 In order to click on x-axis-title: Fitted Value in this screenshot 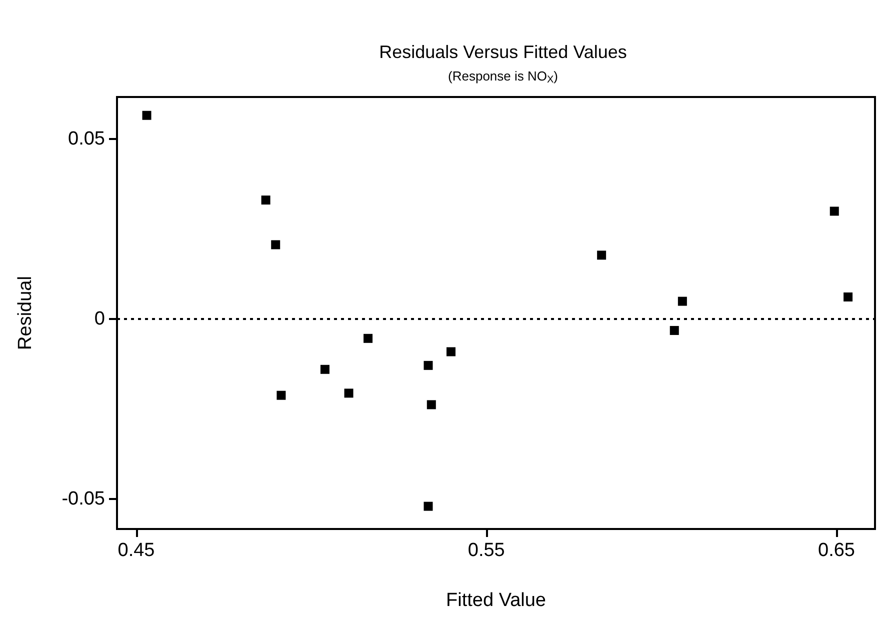, I will do `click(496, 600)`.